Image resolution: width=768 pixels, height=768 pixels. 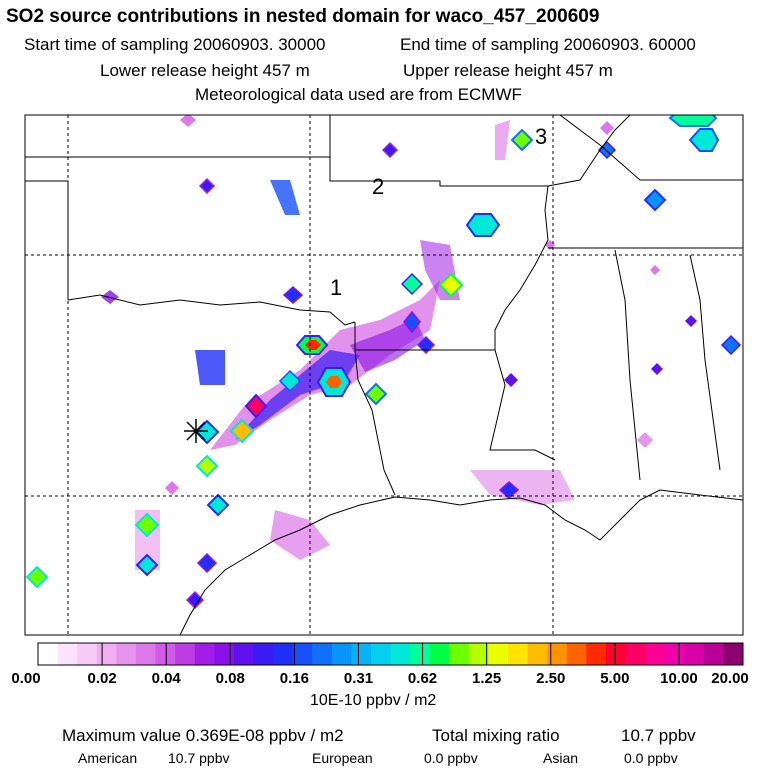 I want to click on source-european-value: 0.0 ppbv, so click(x=451, y=758).